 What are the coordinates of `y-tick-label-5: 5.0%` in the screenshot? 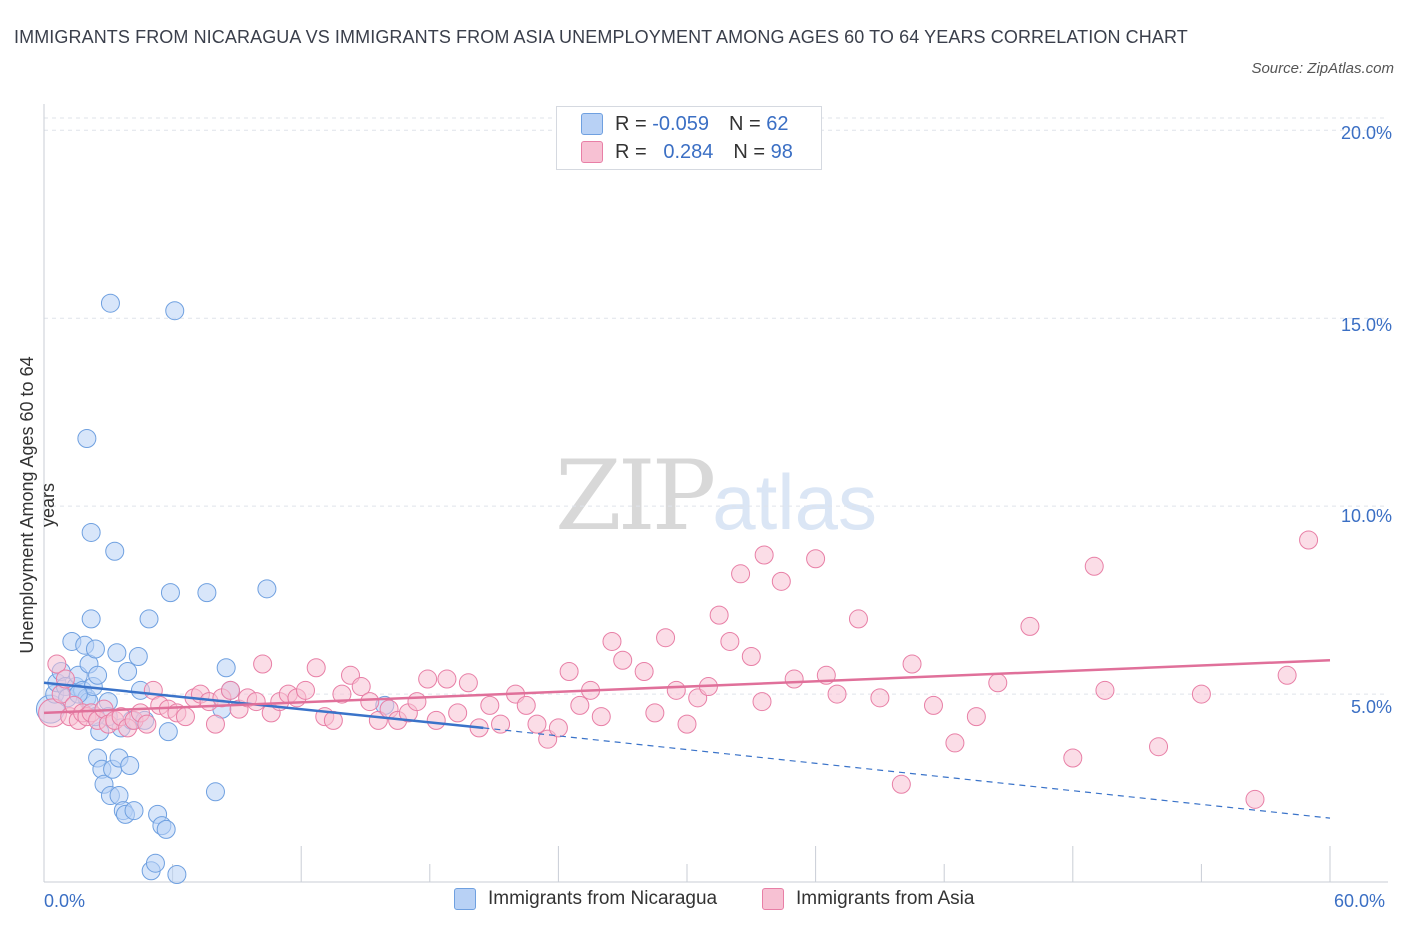 It's located at (1371, 707).